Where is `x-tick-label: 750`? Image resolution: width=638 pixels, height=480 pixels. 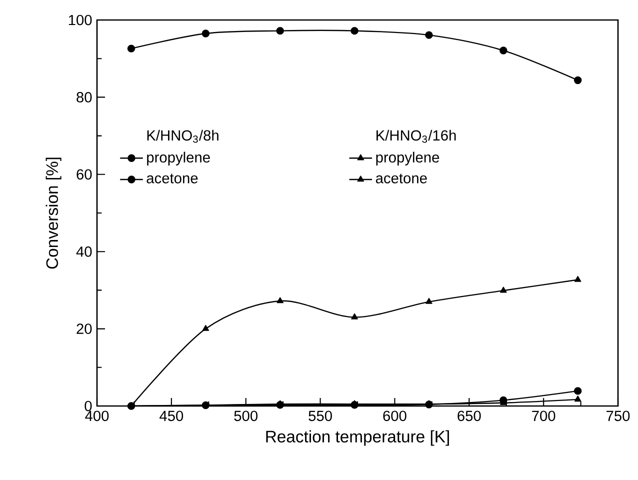
x-tick-label: 750 is located at coordinates (618, 416).